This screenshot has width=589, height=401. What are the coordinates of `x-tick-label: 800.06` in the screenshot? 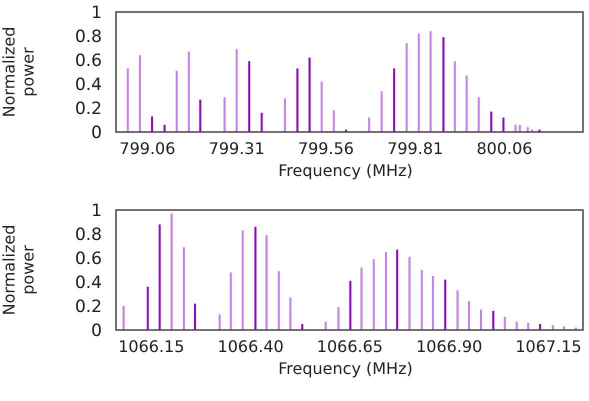 It's located at (504, 148).